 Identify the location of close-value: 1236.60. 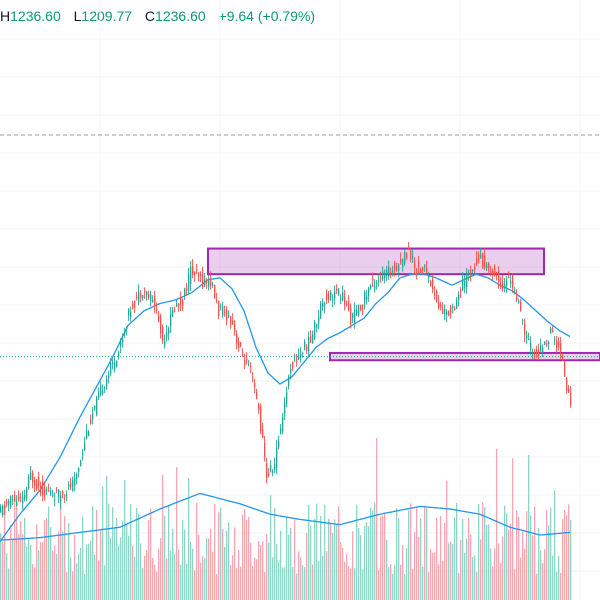
(180, 16).